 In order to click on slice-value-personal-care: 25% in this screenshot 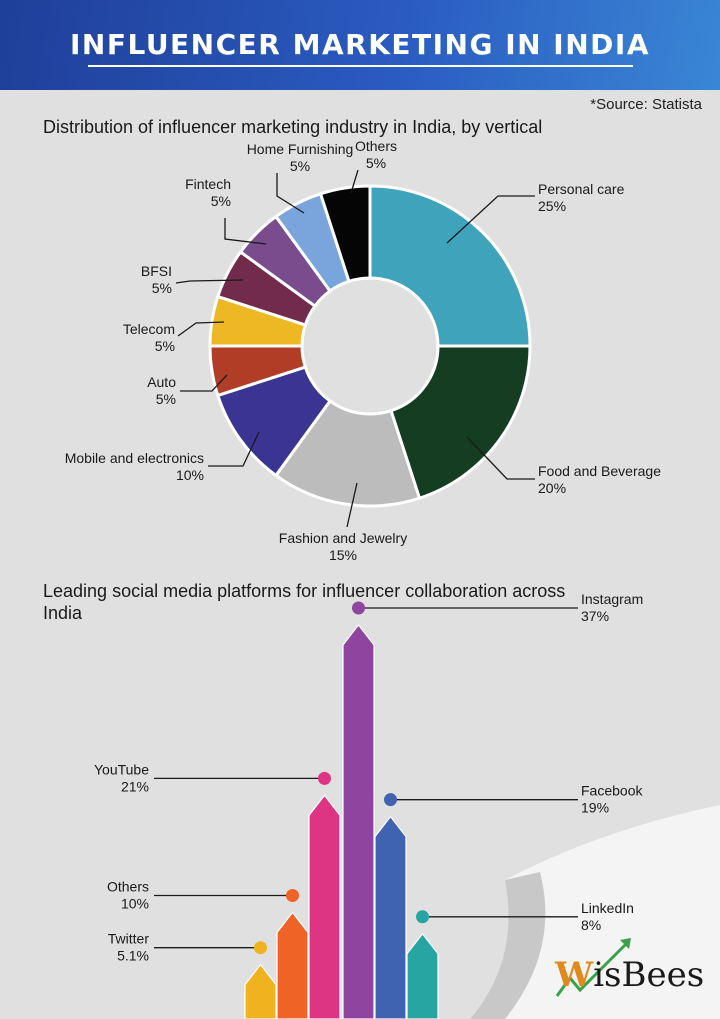, I will do `click(552, 206)`.